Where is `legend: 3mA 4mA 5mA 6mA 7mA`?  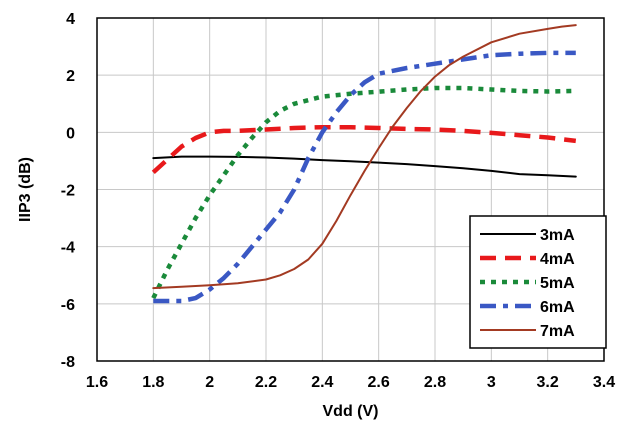 legend: 3mA 4mA 5mA 6mA 7mA is located at coordinates (538, 282).